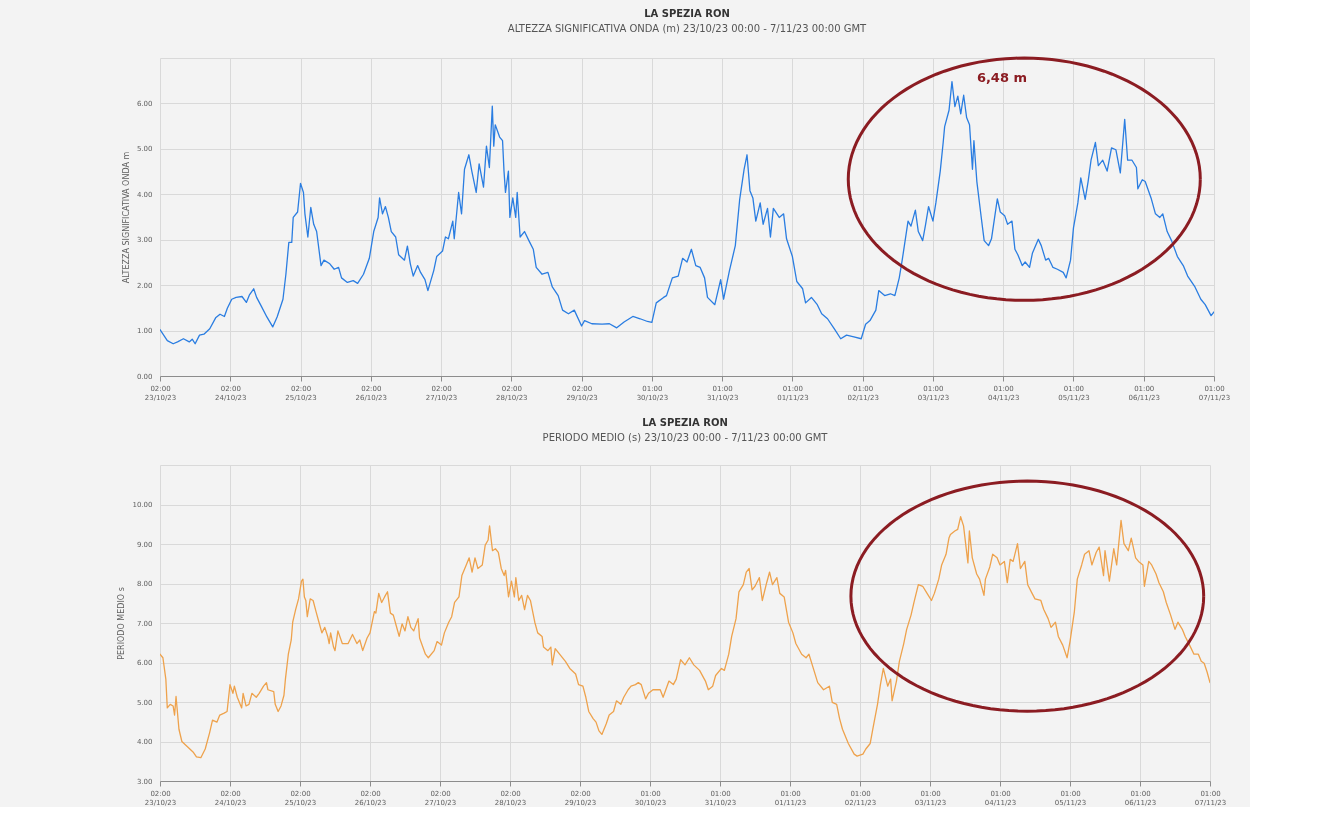 The width and height of the screenshot is (1328, 818). Describe the element at coordinates (687, 28) in the screenshot. I see `chart-subtitle: ALTEZZA SIGNIFICATIVA ONDA (m) 23/10/23 00:00 - 7/11/23 00:00 GMT` at that location.